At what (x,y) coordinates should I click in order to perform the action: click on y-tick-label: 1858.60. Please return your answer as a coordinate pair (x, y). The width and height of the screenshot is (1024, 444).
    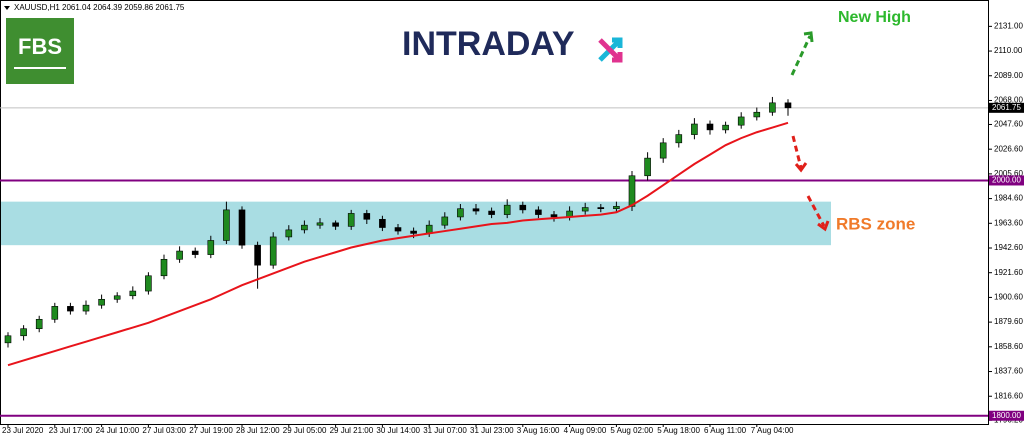
    Looking at the image, I should click on (1008, 346).